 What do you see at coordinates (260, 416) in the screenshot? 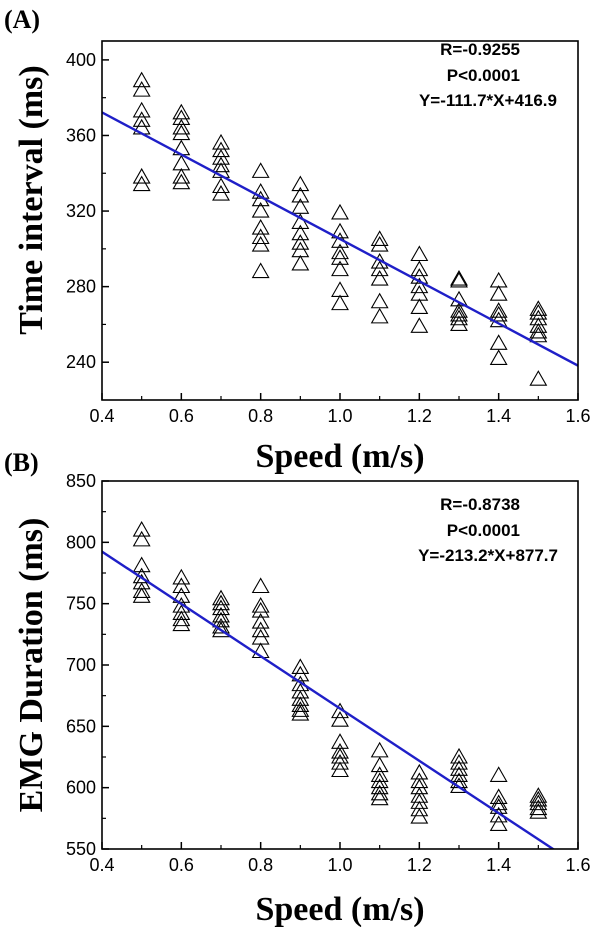
I see `x-tick-label-a: 0.8` at bounding box center [260, 416].